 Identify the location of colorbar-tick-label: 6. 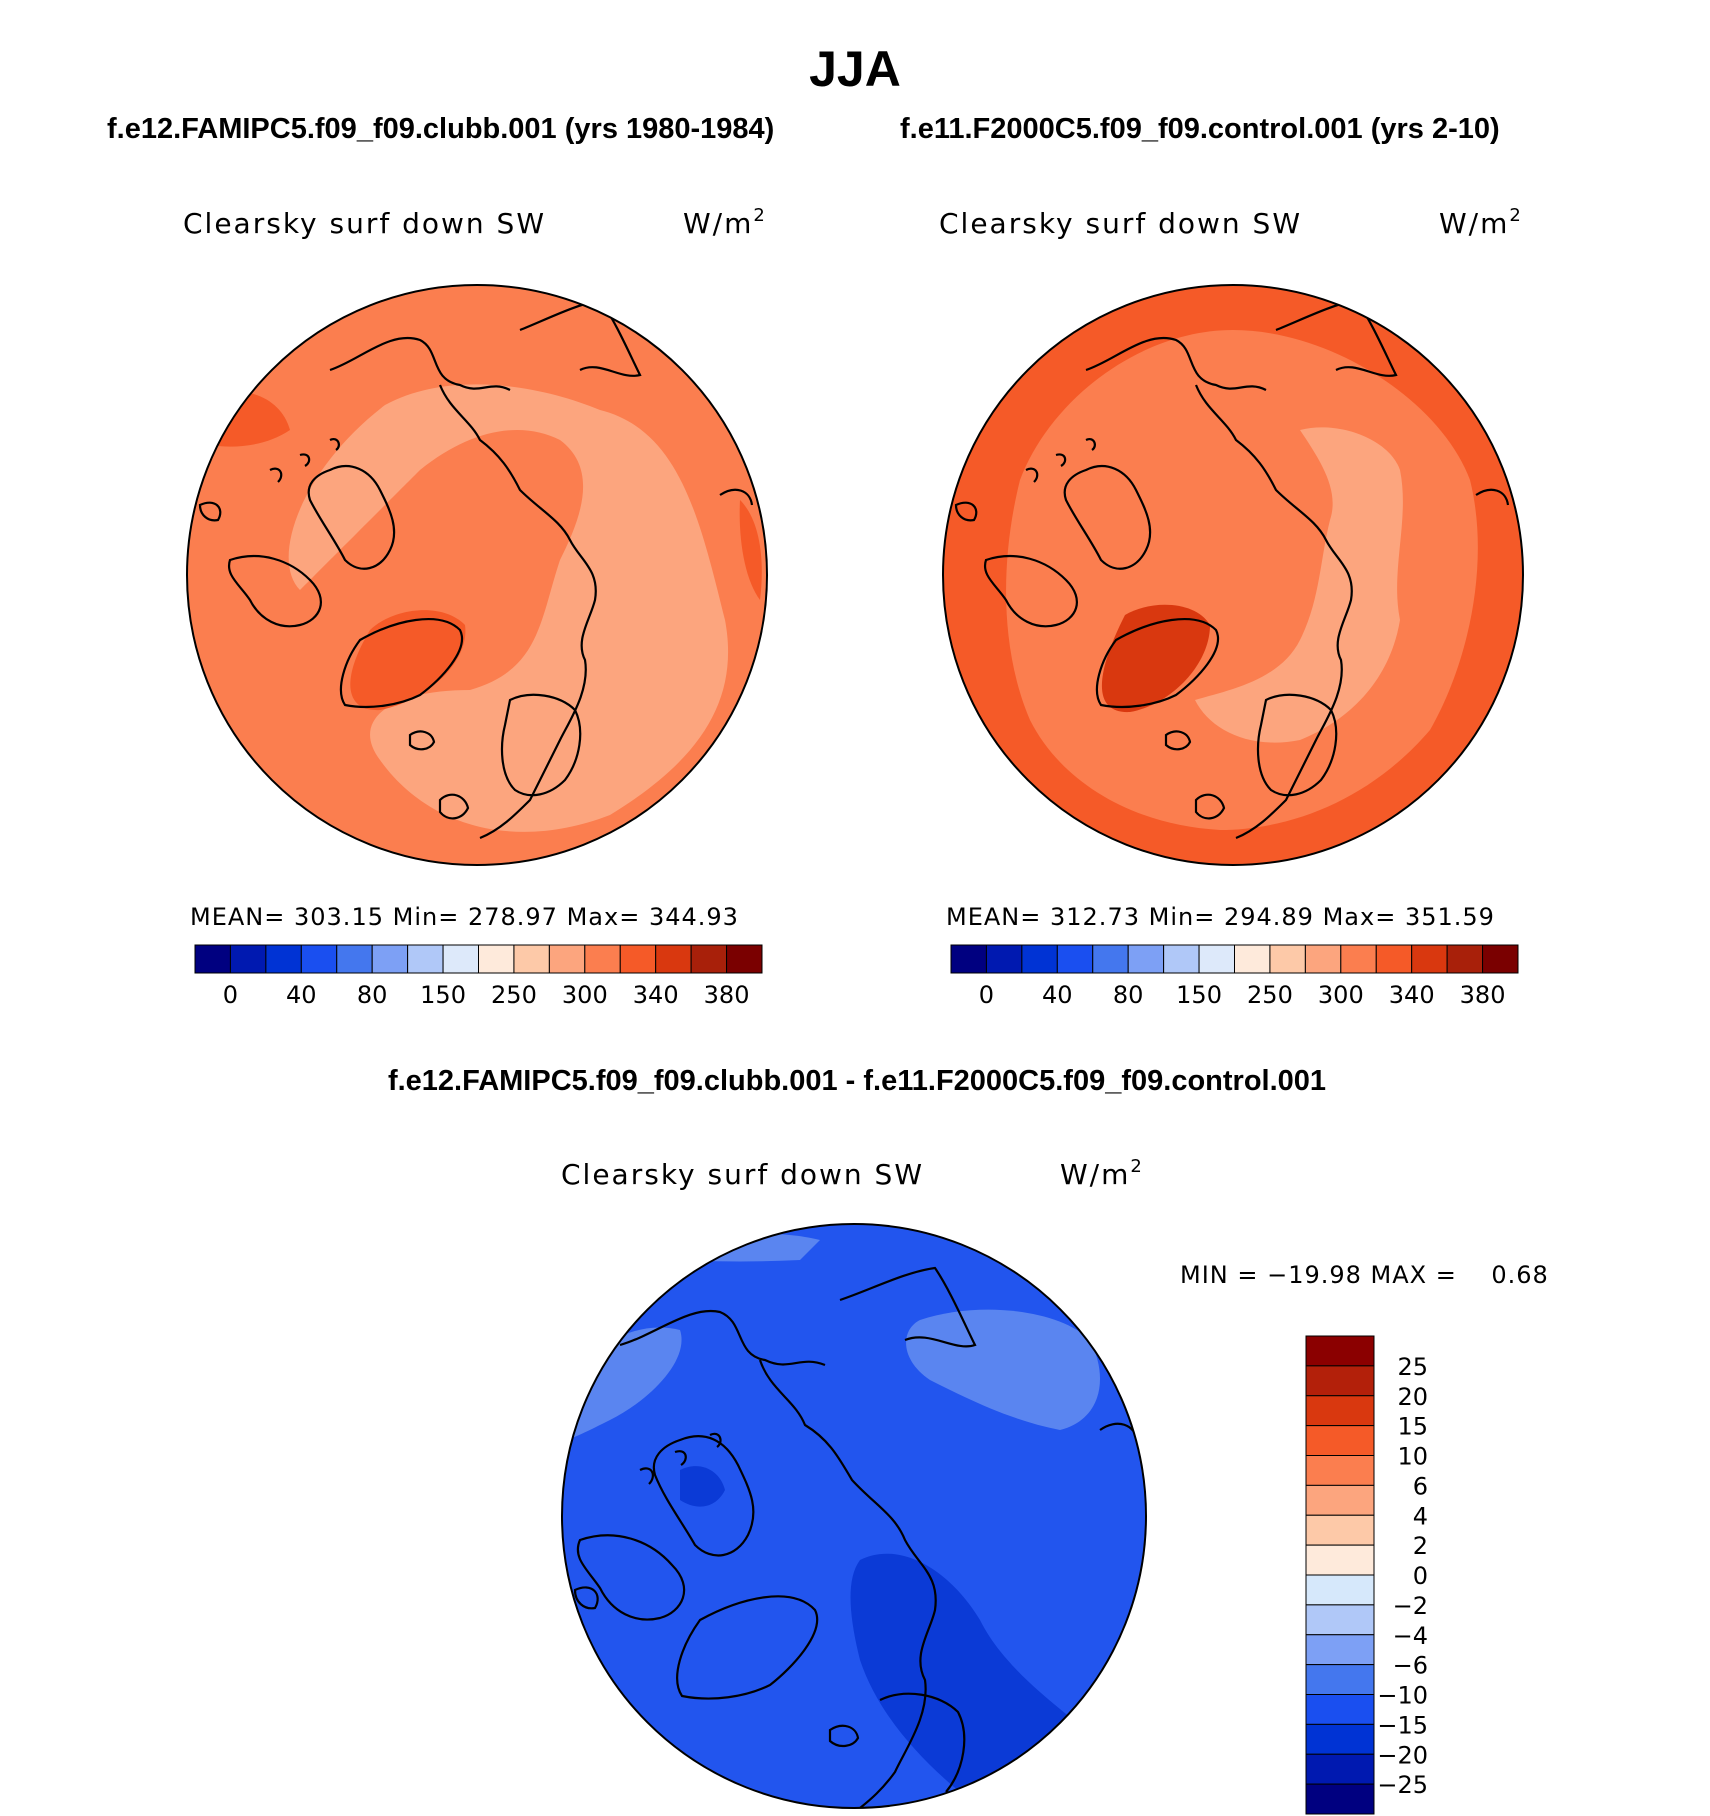
(1420, 1486).